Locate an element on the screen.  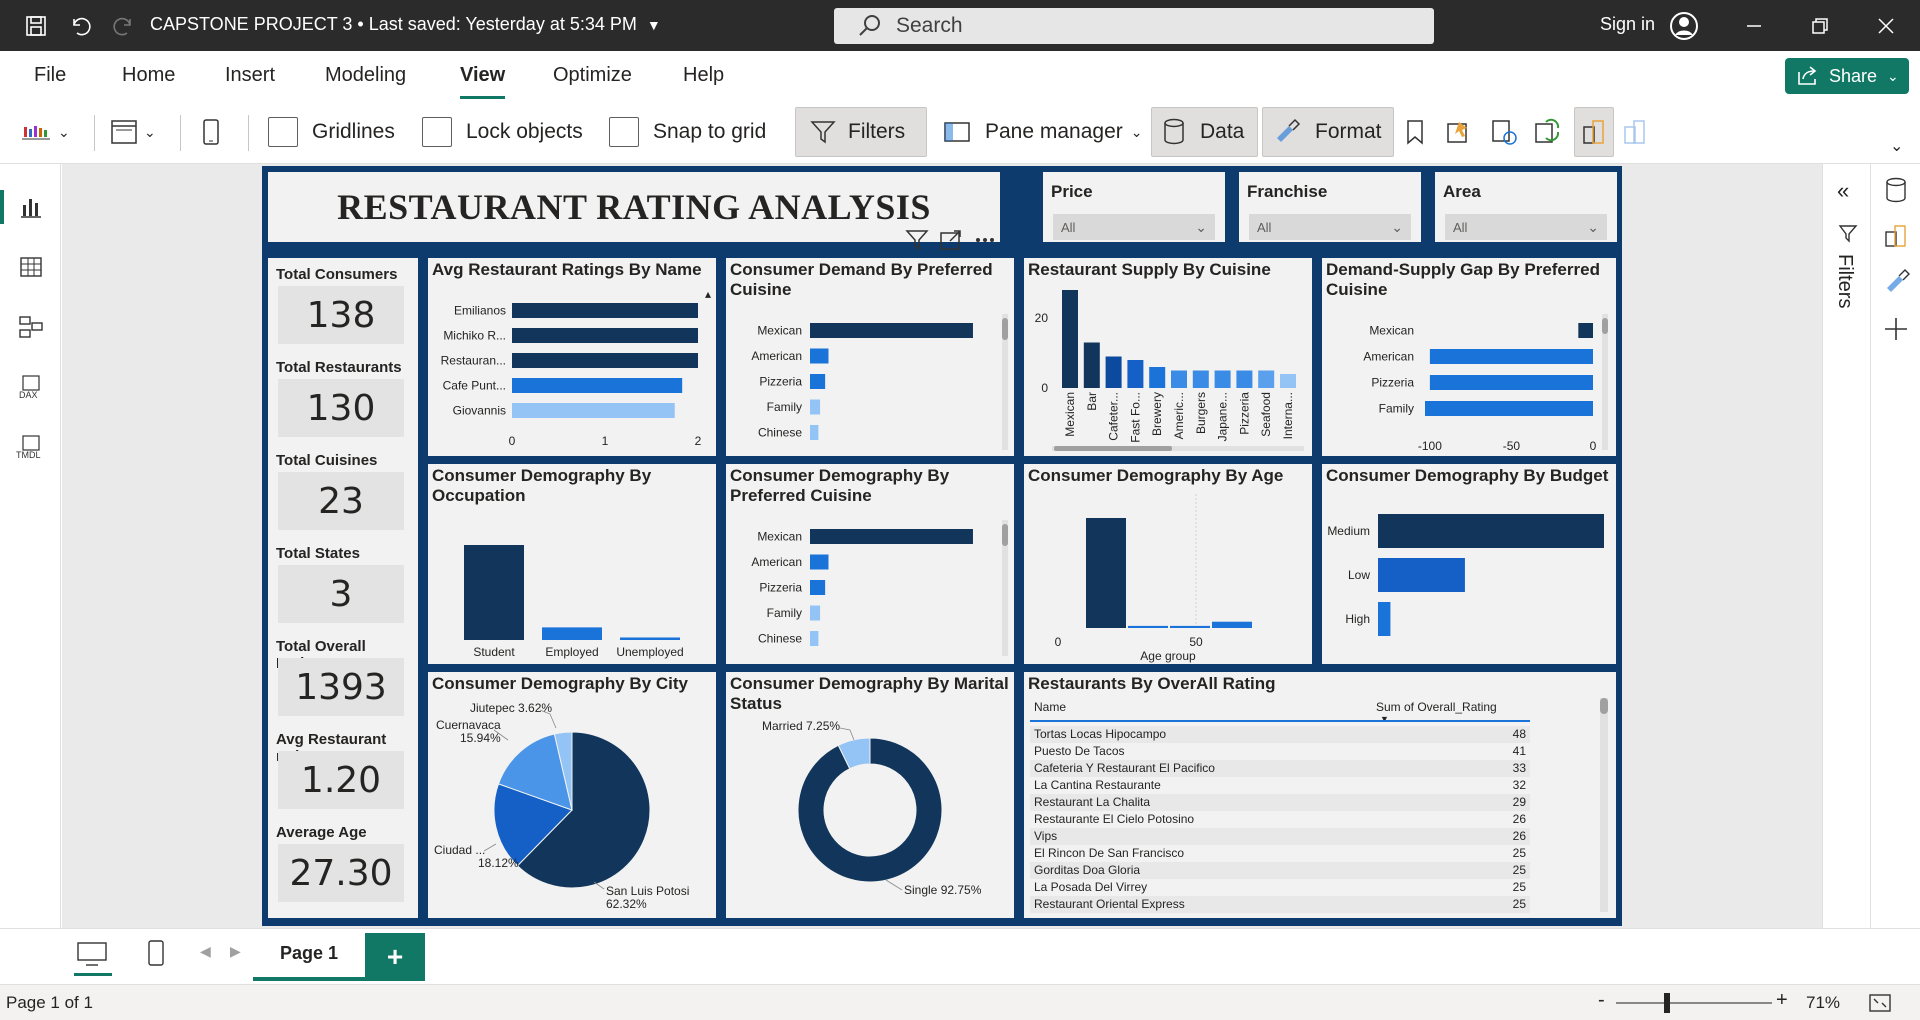
snap-to-grid-toggle: Snap to grid is located at coordinates (687, 132).